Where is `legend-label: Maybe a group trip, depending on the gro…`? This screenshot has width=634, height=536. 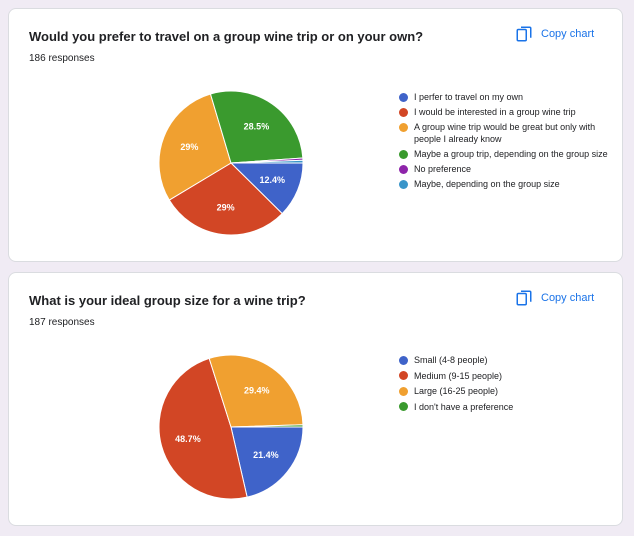 legend-label: Maybe a group trip, depending on the gro… is located at coordinates (511, 154).